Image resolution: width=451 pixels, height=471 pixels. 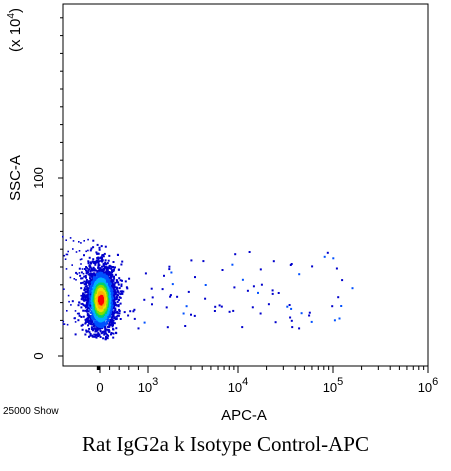 I want to click on x-tick-label: 10⁵, so click(x=333, y=385).